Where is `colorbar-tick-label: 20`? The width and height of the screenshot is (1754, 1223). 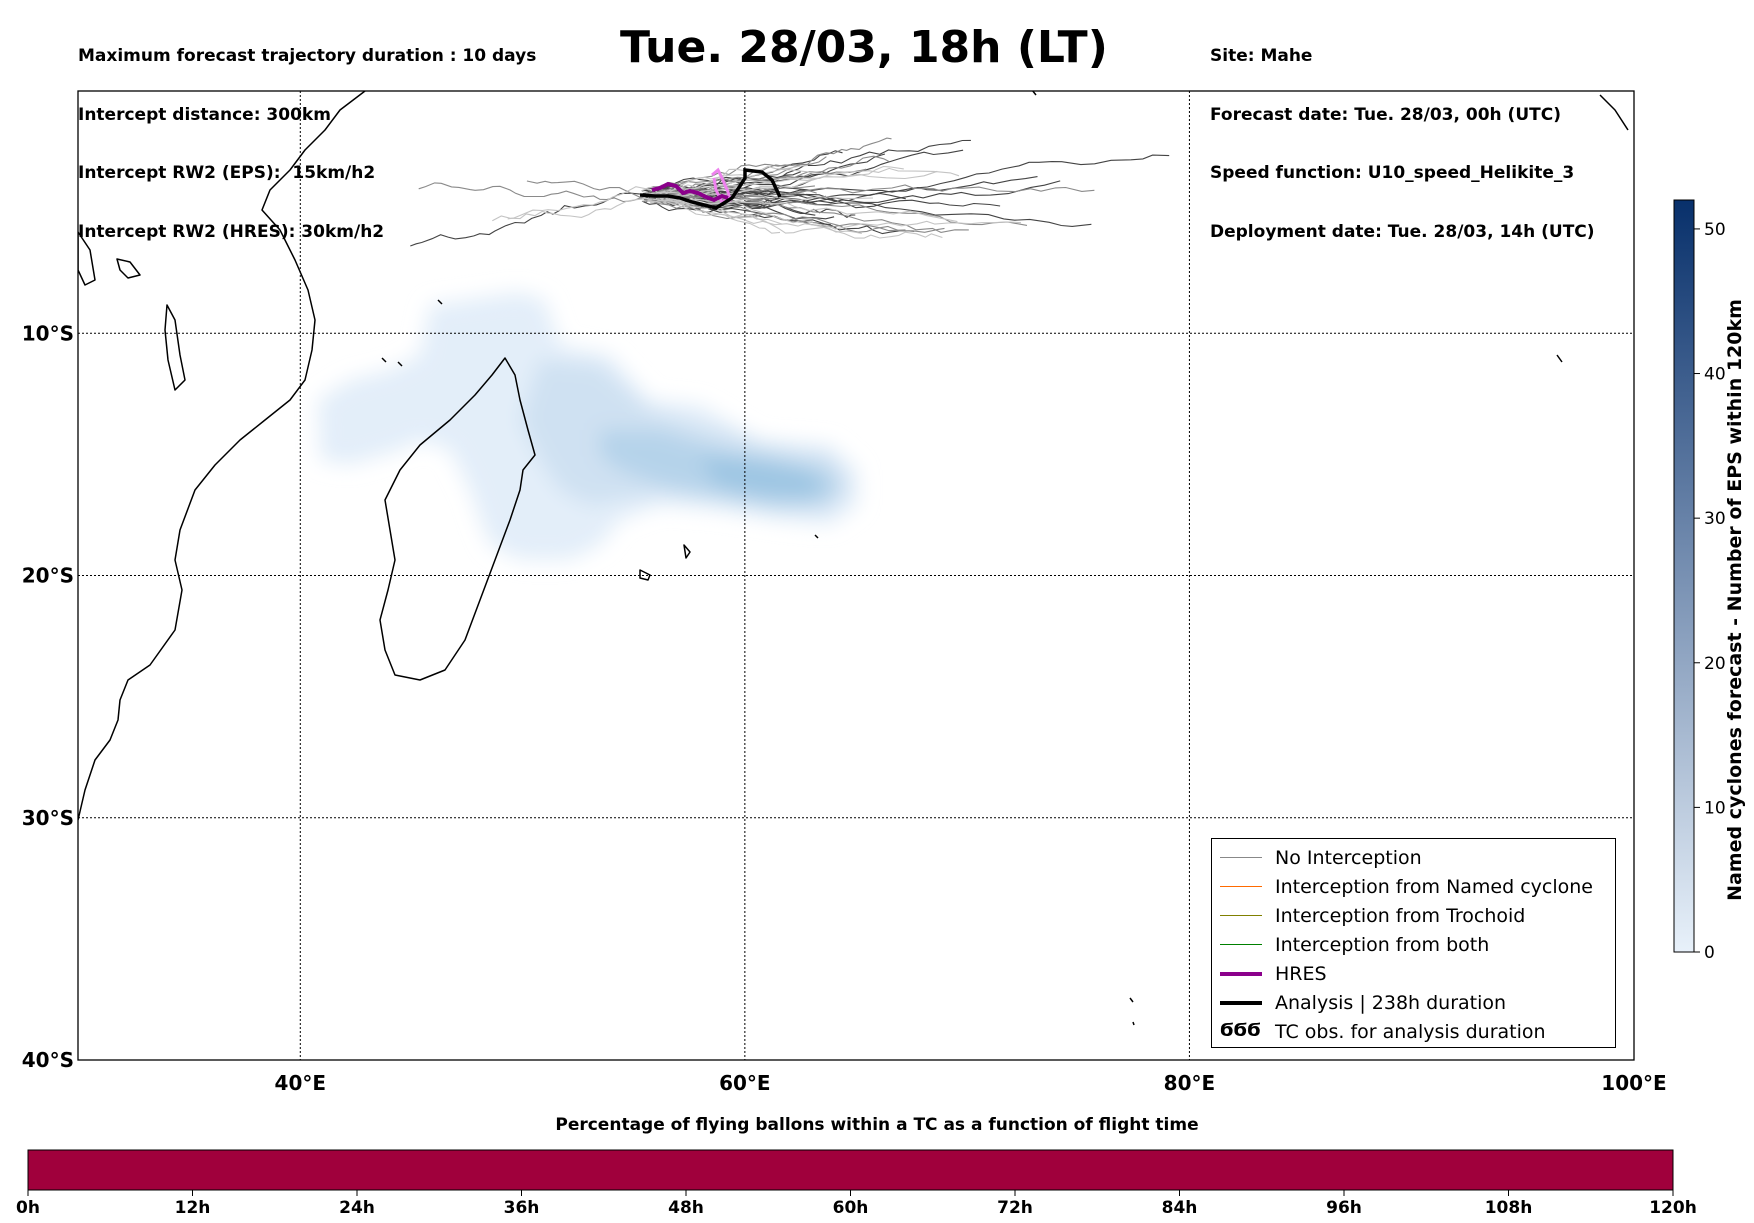
colorbar-tick-label: 20 is located at coordinates (1715, 664).